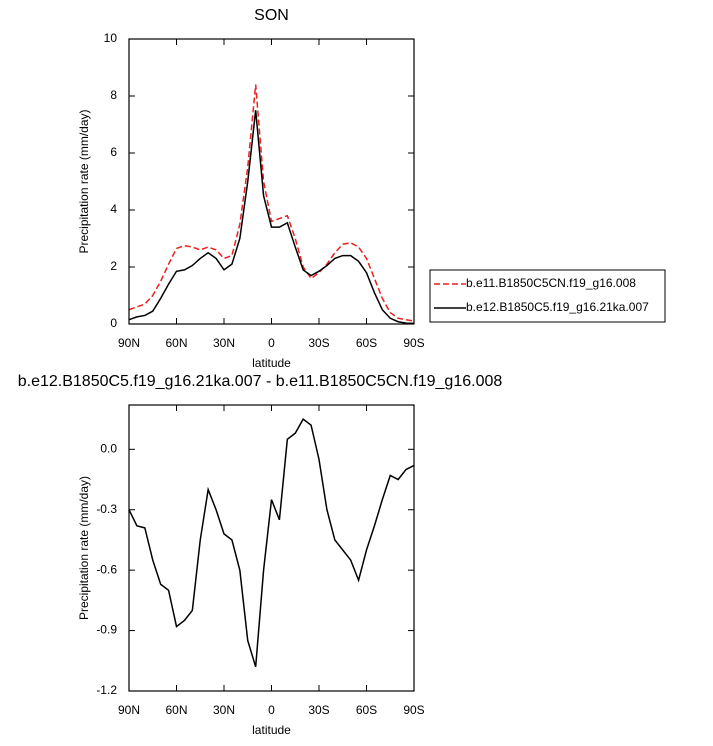  Describe the element at coordinates (557, 307) in the screenshot. I see `legend-label: b.e12.B1850C5.f19_g16.21ka.007` at that location.